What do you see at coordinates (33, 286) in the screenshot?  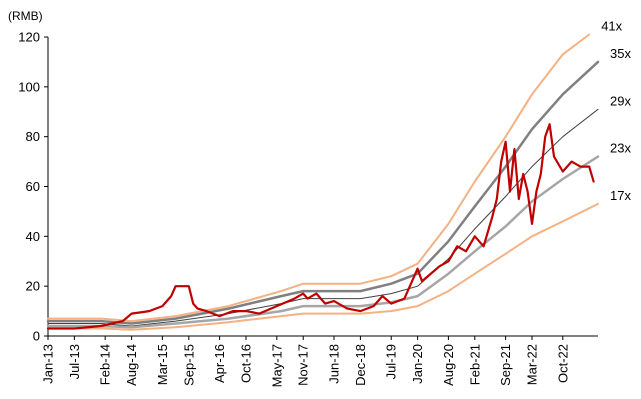 I see `y-tick-label: 20` at bounding box center [33, 286].